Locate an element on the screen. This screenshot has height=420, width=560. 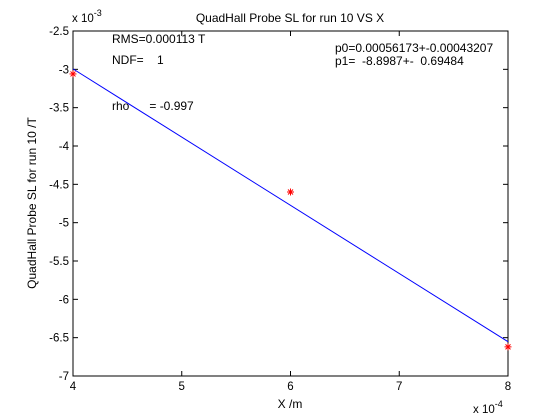
annotation-rms: RMS=0.000113 T is located at coordinates (159, 39).